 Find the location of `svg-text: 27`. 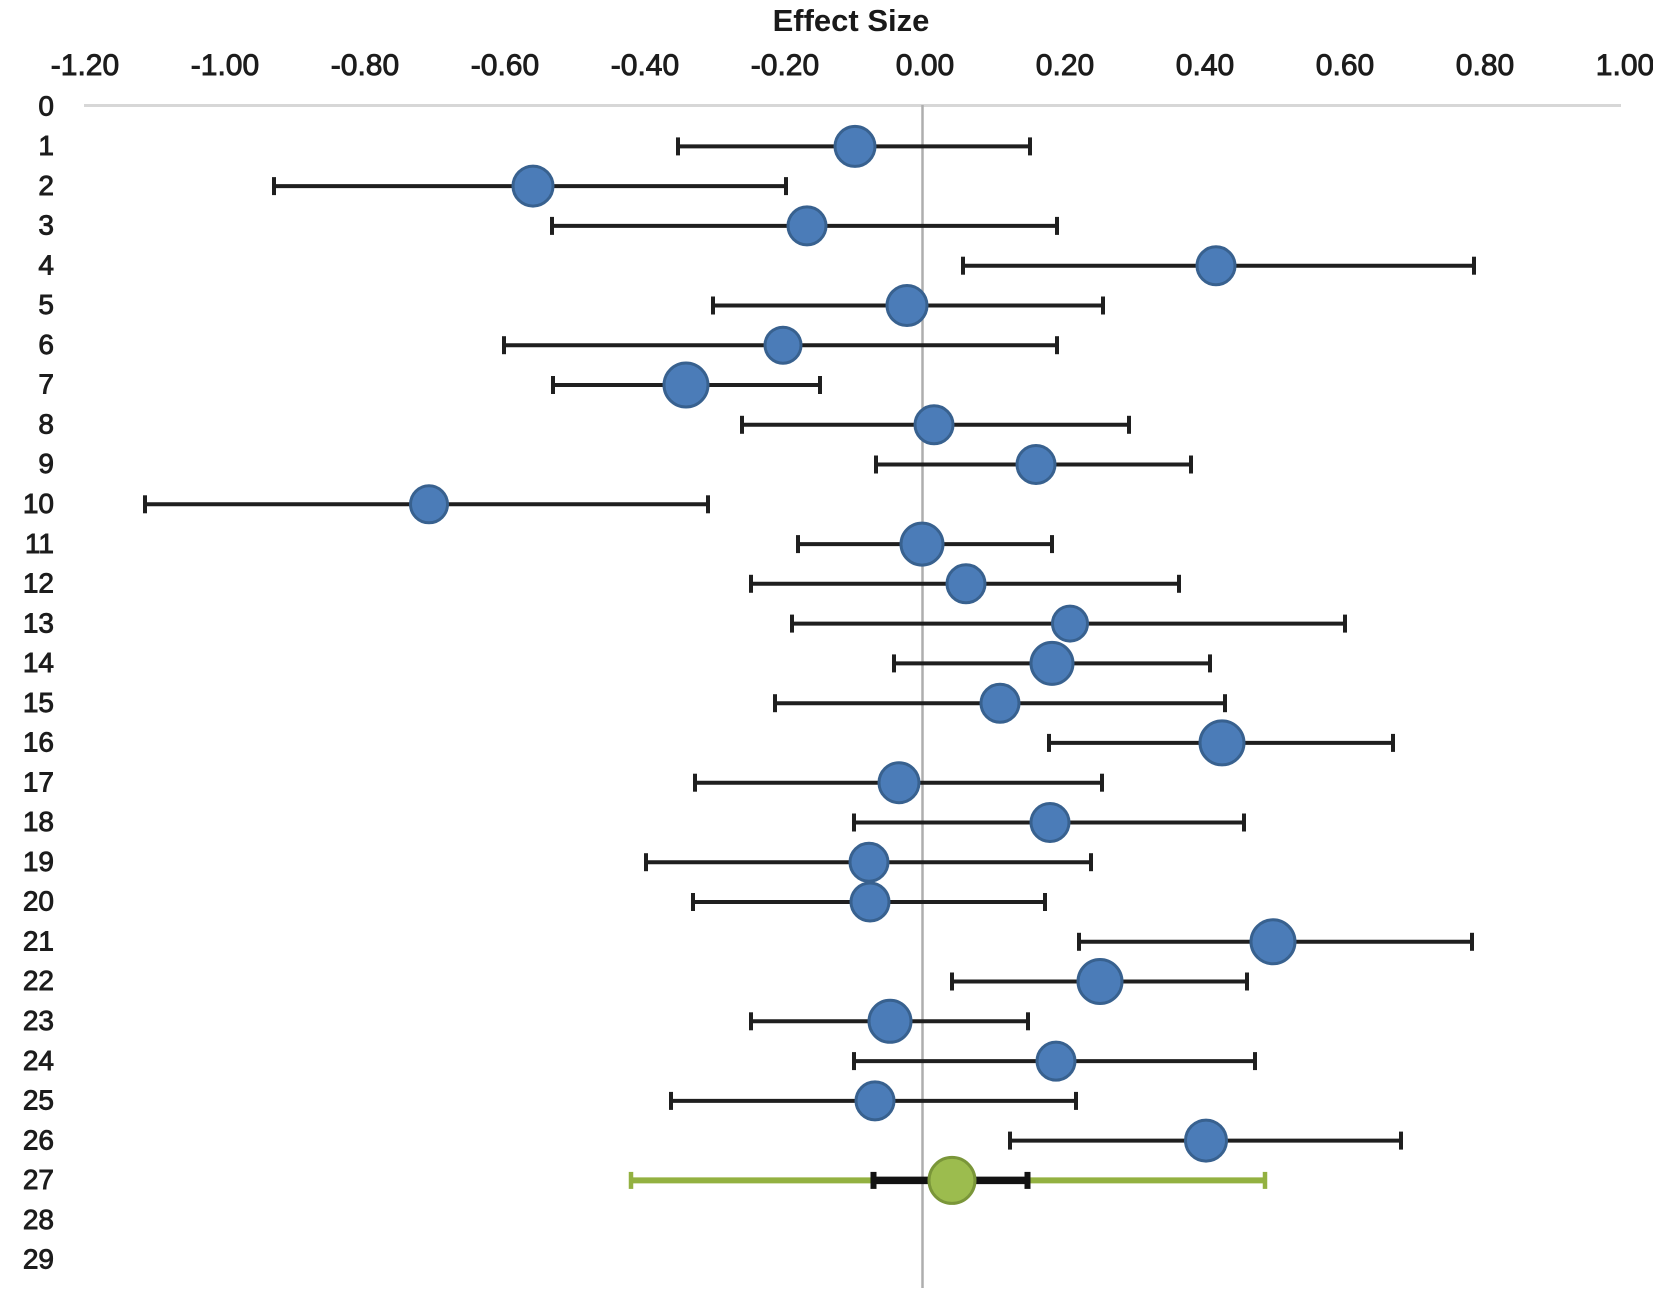

svg-text: 27 is located at coordinates (38, 1179).